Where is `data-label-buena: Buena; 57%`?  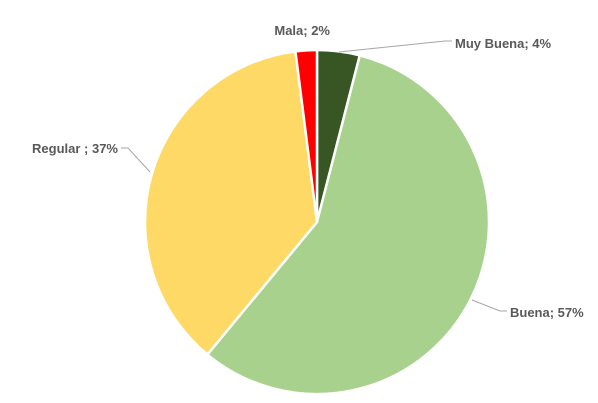
data-label-buena: Buena; 57% is located at coordinates (547, 312).